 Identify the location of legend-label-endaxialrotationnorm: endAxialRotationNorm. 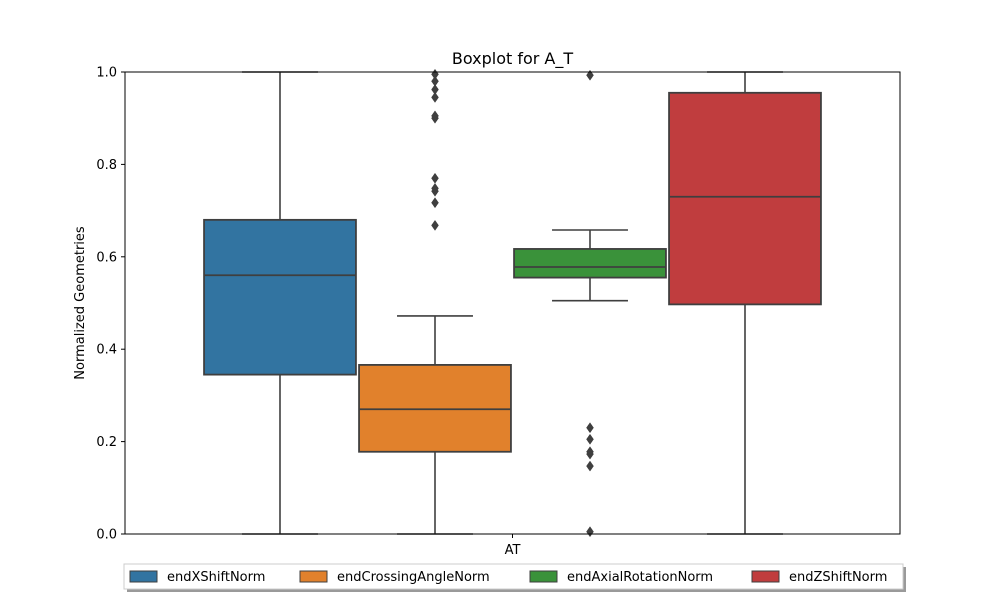
(640, 577).